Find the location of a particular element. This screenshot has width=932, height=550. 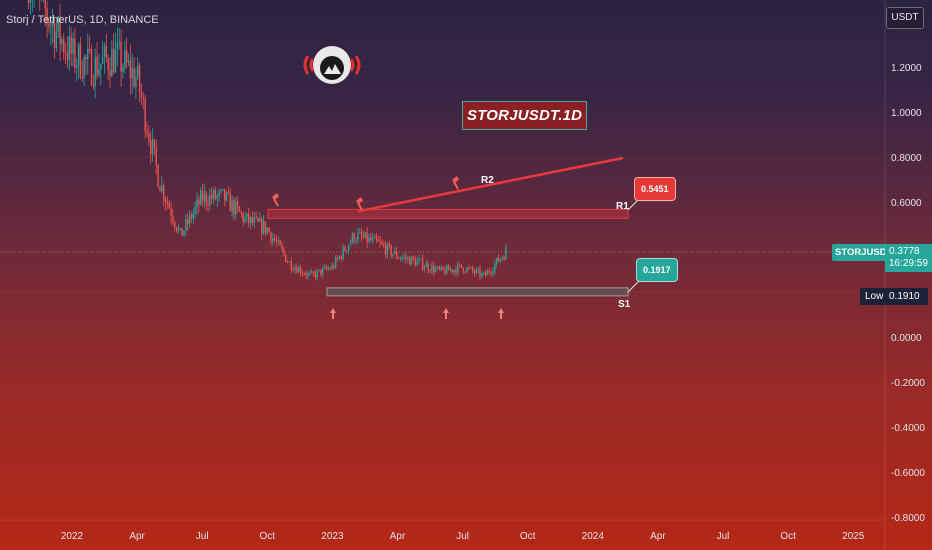

y-tick-label: 0.0000 is located at coordinates (906, 338).